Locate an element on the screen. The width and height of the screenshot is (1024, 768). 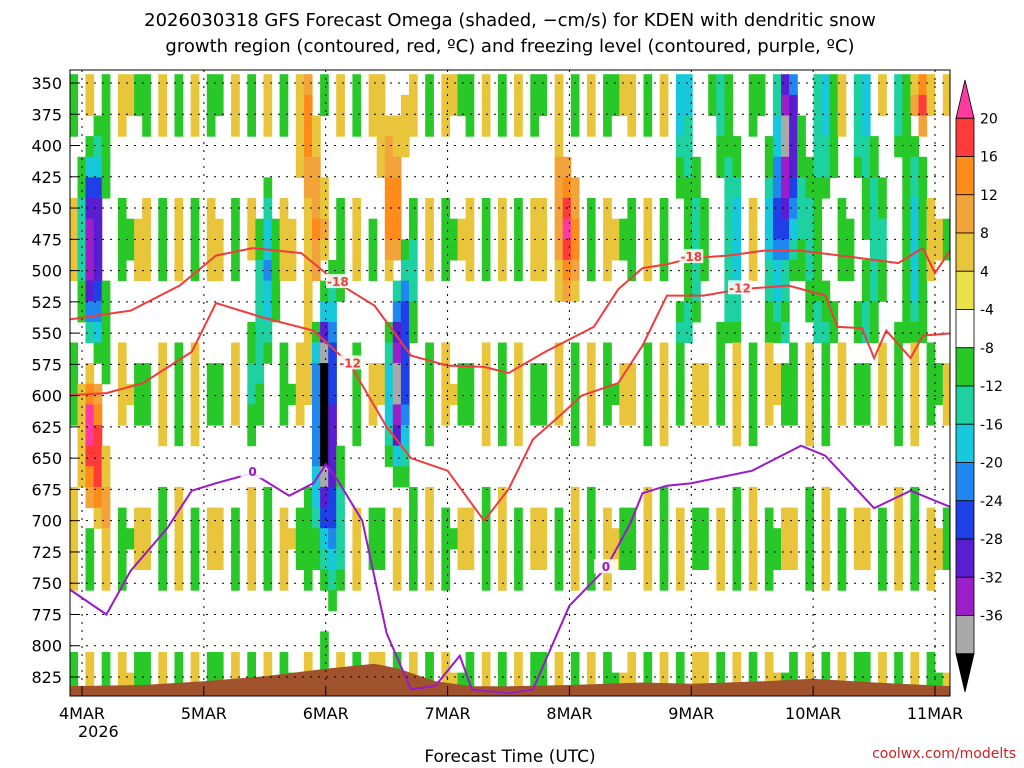
credit-link: coolwx.com/modelts is located at coordinates (944, 754).